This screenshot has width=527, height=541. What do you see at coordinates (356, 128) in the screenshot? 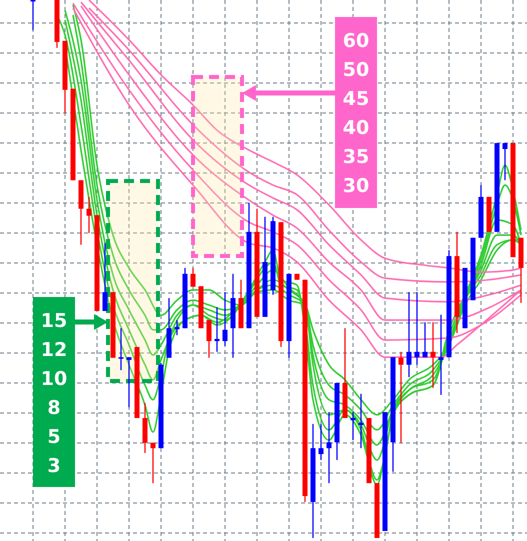
I see `annotation: 40` at bounding box center [356, 128].